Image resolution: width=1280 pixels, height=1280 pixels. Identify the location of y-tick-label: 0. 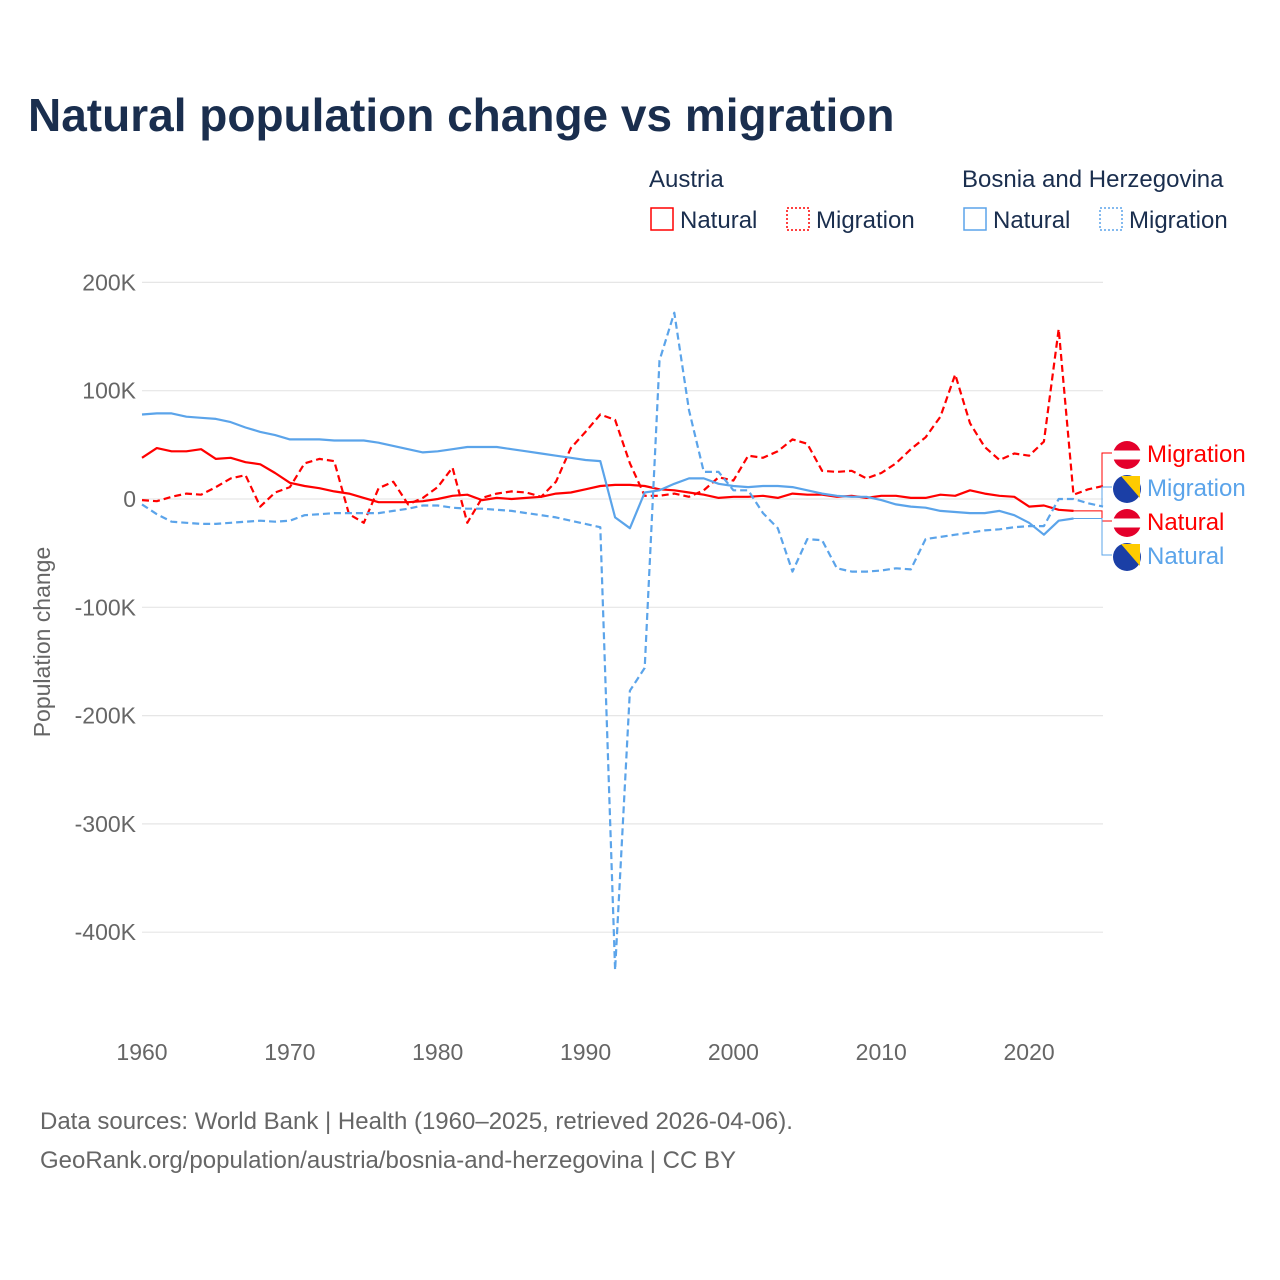
(129, 499).